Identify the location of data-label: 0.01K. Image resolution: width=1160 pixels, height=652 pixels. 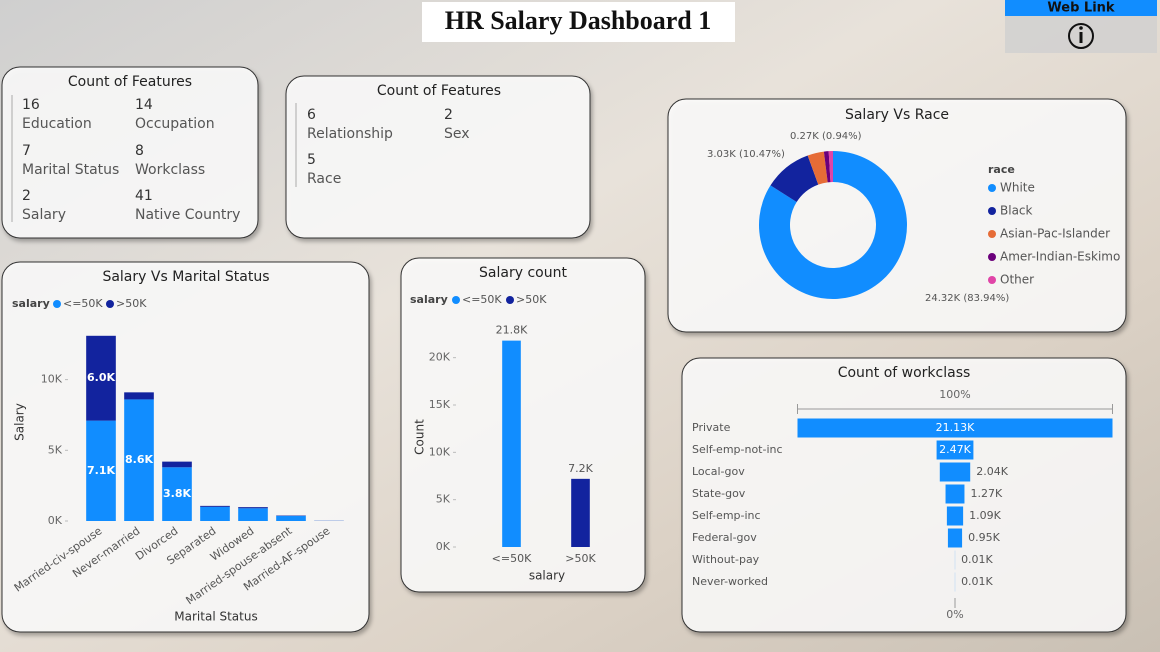
(977, 559).